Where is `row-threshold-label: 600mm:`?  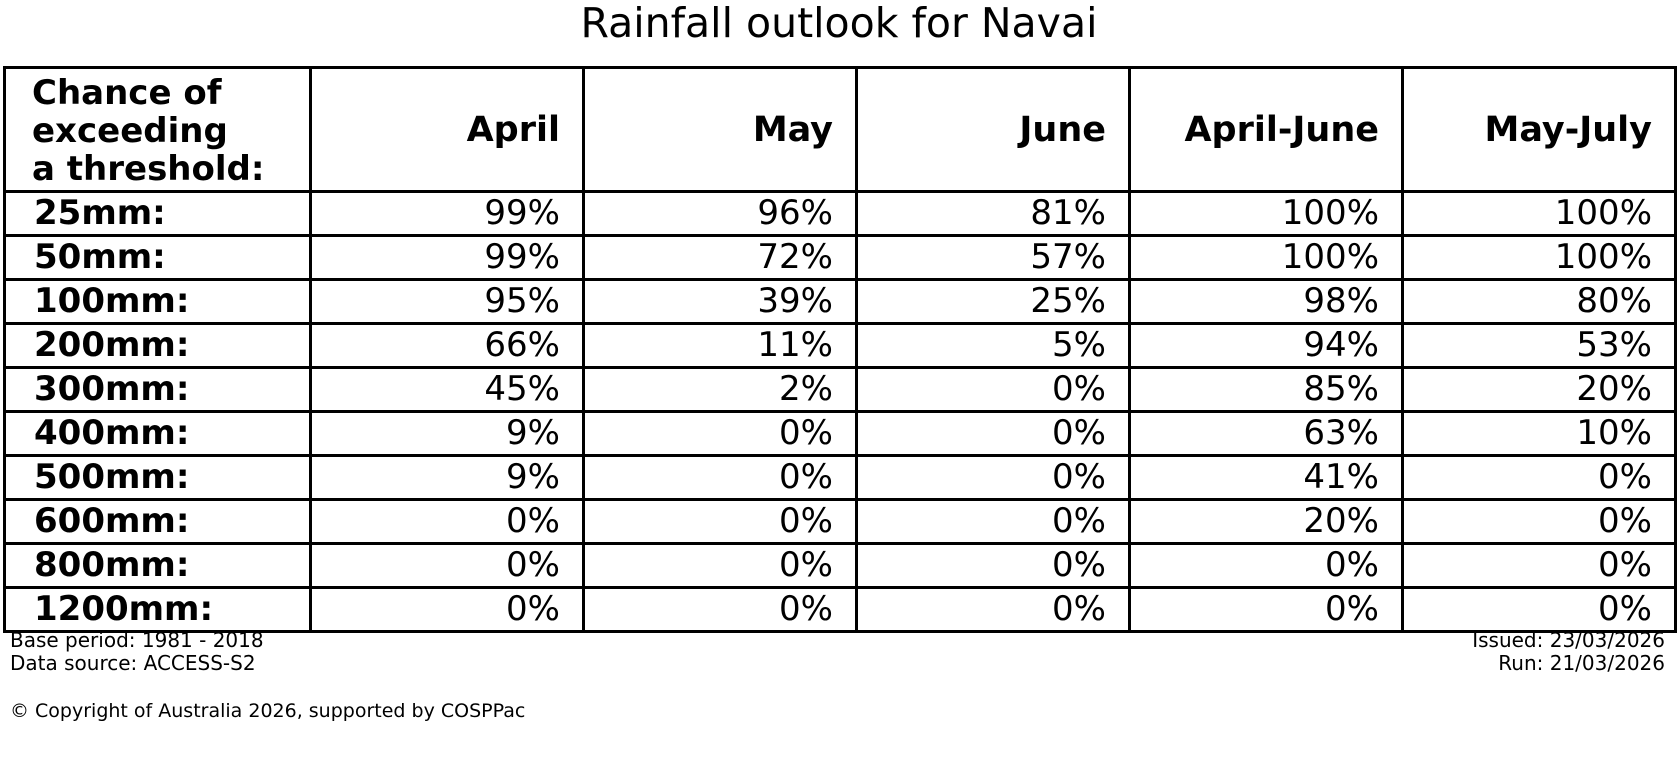
row-threshold-label: 600mm: is located at coordinates (157, 521).